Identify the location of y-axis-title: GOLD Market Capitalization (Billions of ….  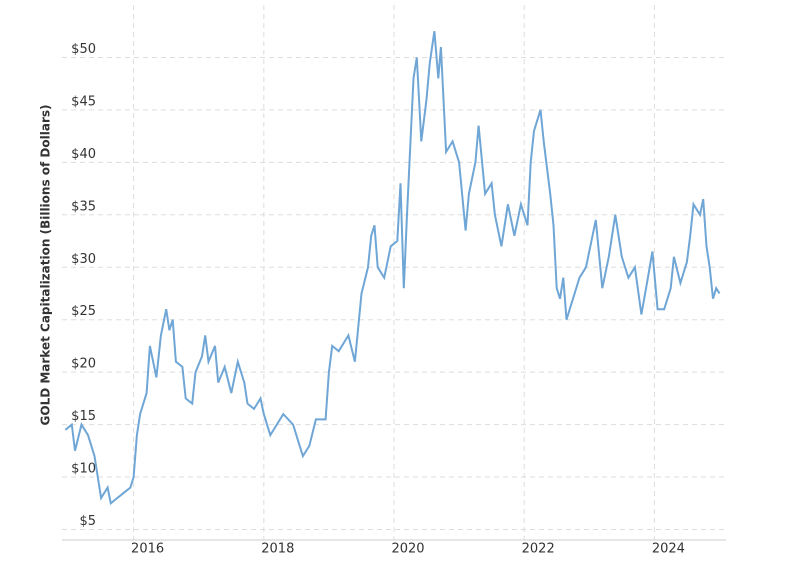
(46, 265).